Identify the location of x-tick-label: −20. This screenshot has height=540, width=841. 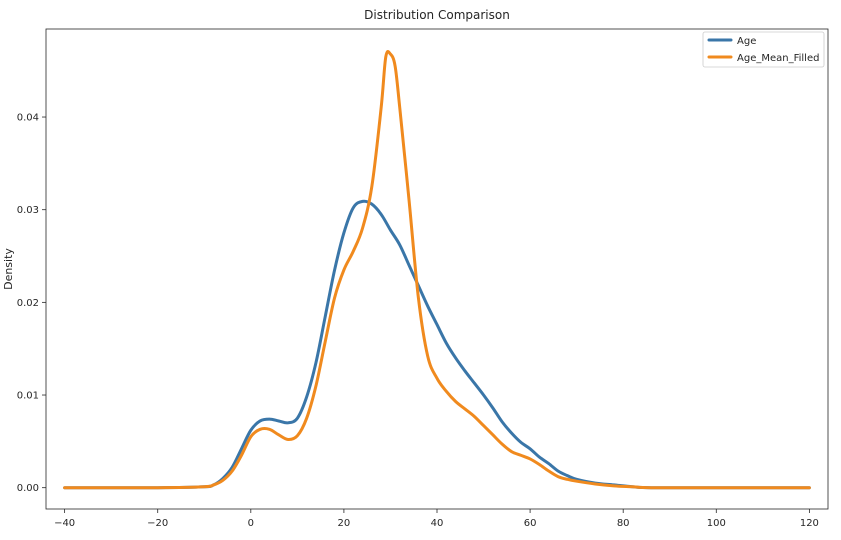
(157, 523).